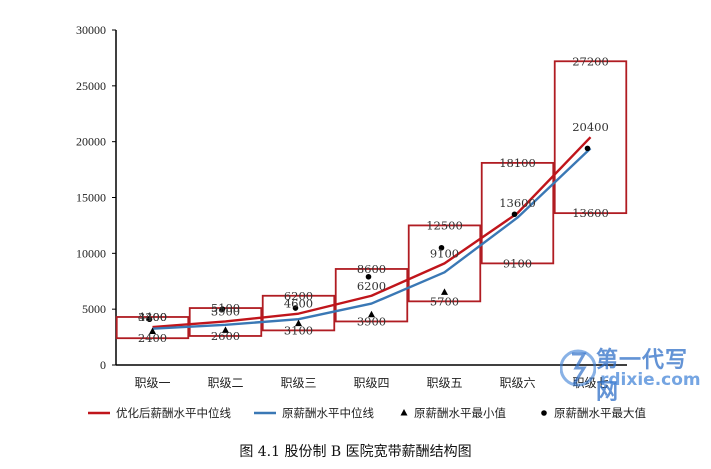 This screenshot has height=469, width=711. What do you see at coordinates (371, 321) in the screenshot?
I see `min-data-label: 3900` at bounding box center [371, 321].